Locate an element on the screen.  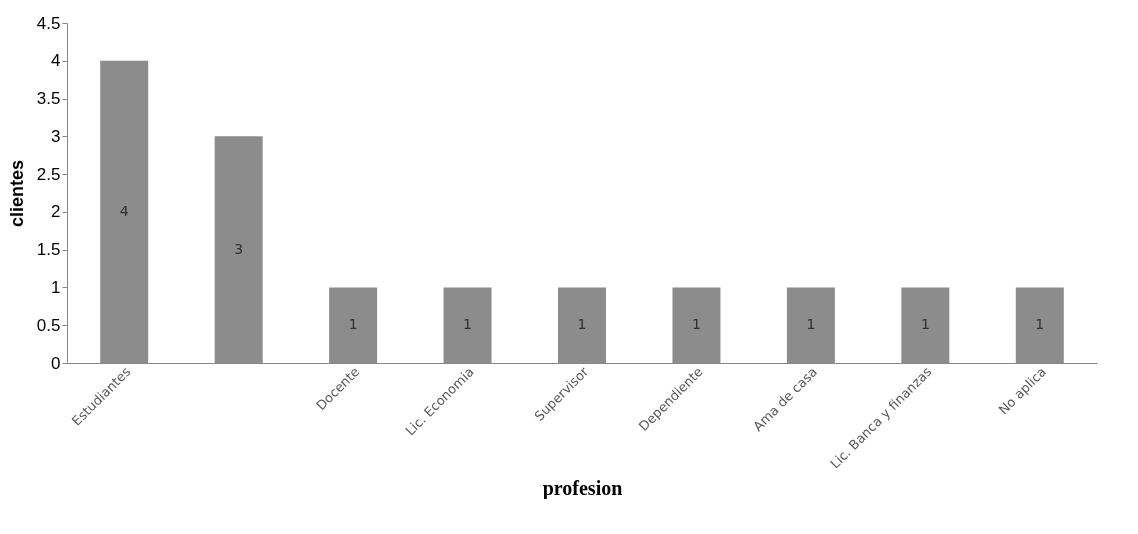
y-tick-label: 0.5 is located at coordinates (48, 325).